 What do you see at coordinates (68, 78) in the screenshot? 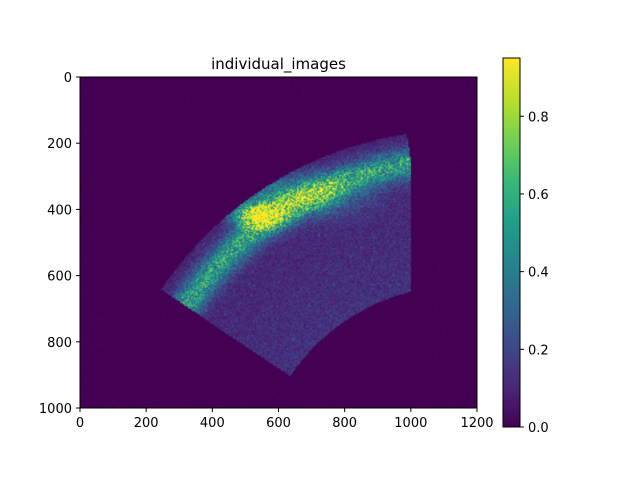
I see `y-tick-label: 0` at bounding box center [68, 78].